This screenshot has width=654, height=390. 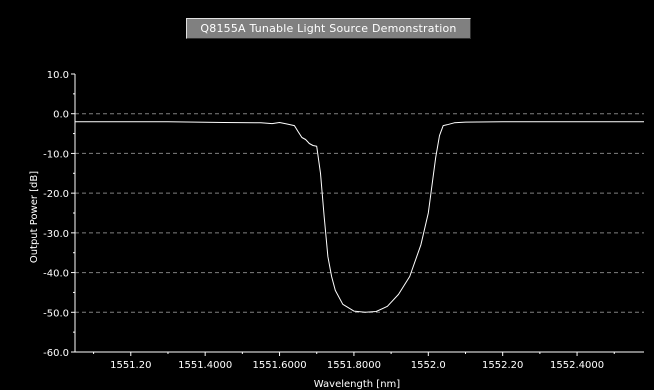 I want to click on y-tick-label: -60.0, so click(x=56, y=353).